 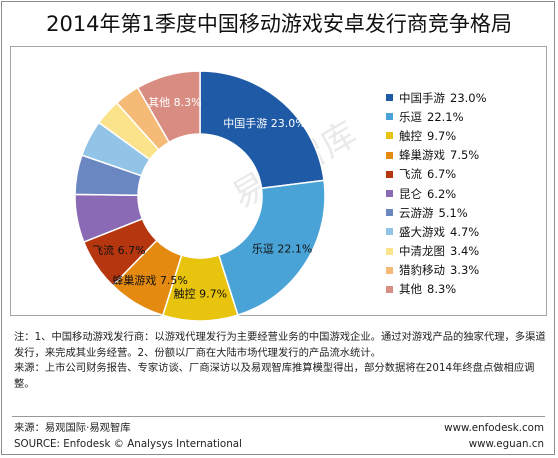 What do you see at coordinates (422, 270) in the screenshot?
I see `legend-label: 猎豹移动` at bounding box center [422, 270].